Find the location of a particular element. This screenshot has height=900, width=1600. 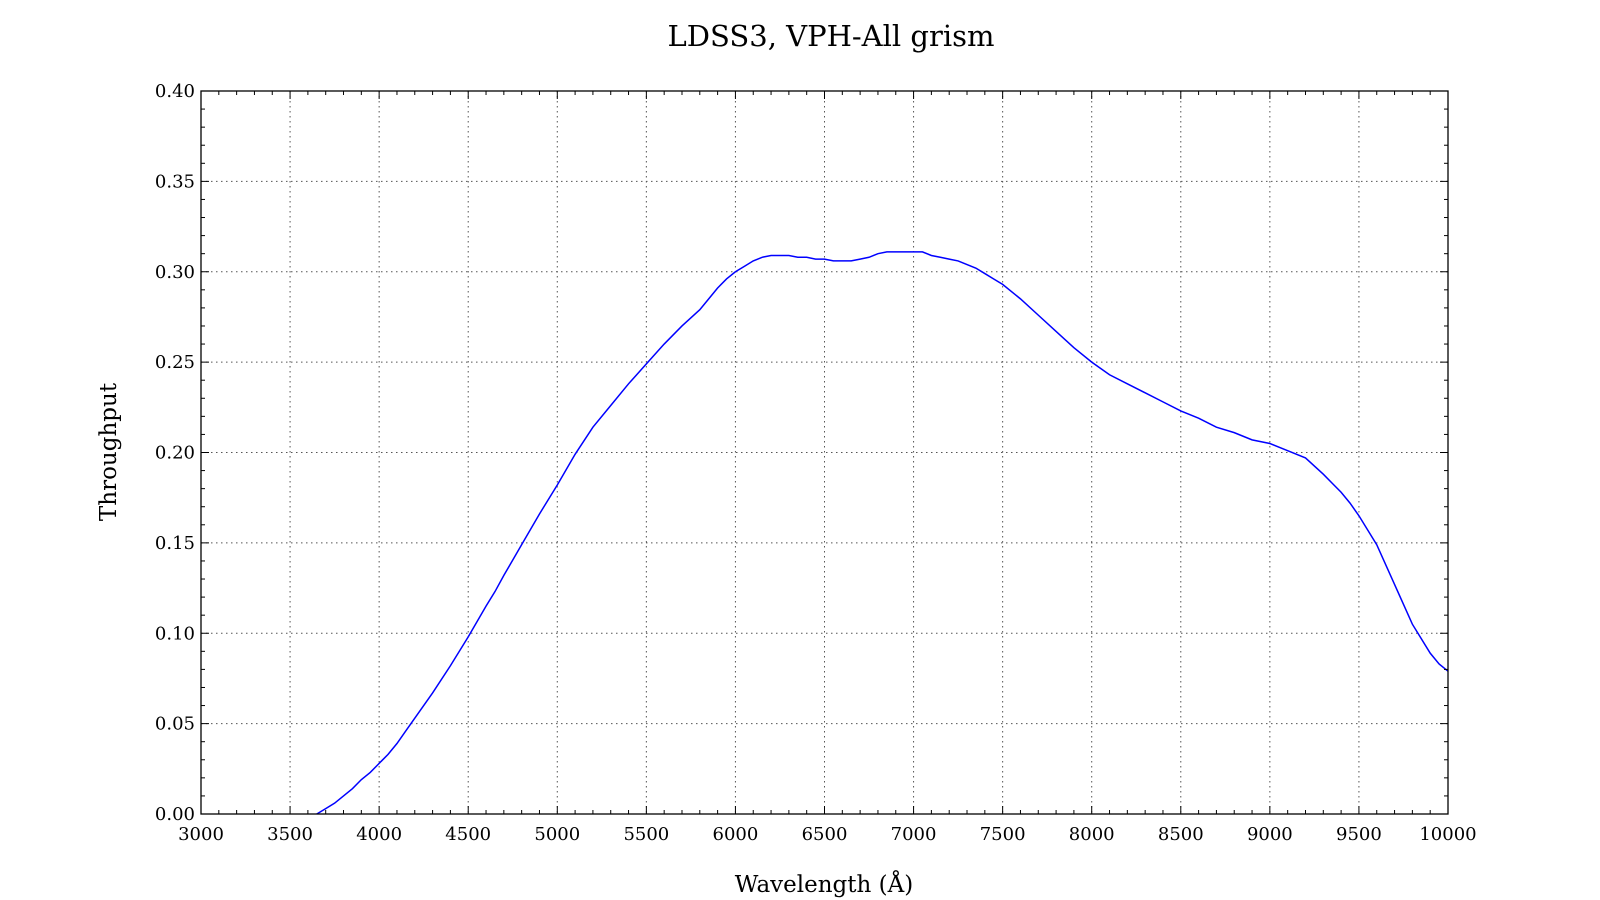

x-tick-label: 7000 is located at coordinates (914, 834).